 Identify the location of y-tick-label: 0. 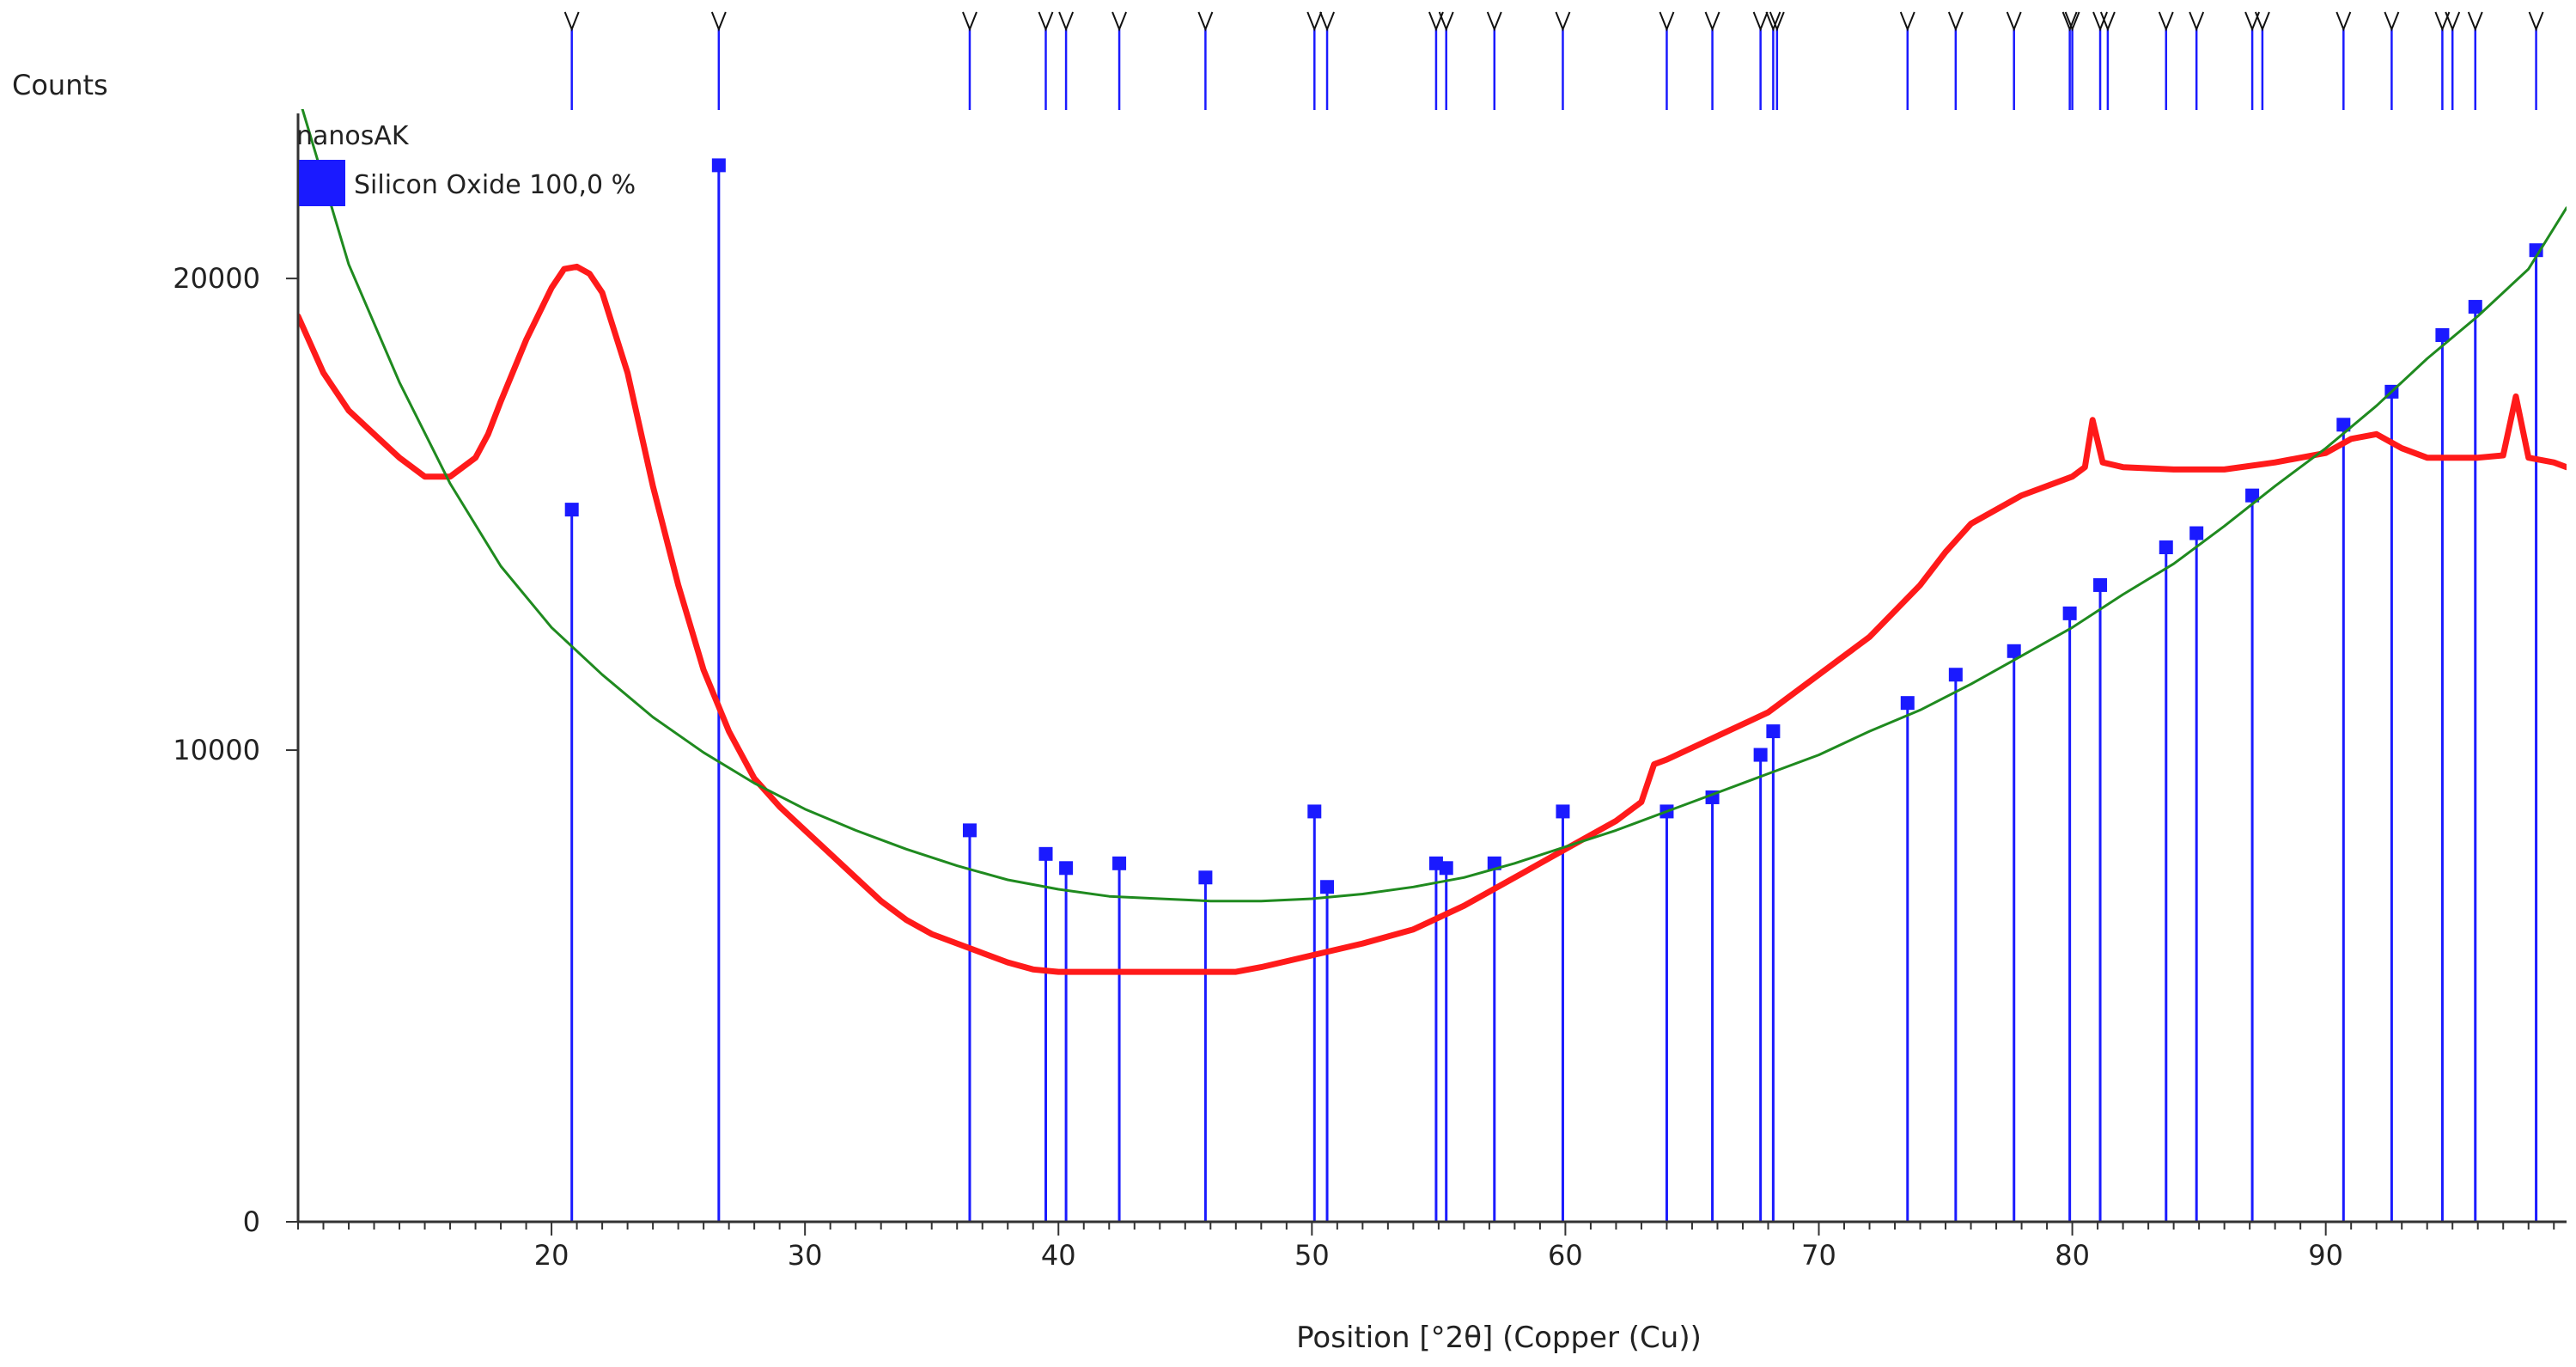
(251, 1221).